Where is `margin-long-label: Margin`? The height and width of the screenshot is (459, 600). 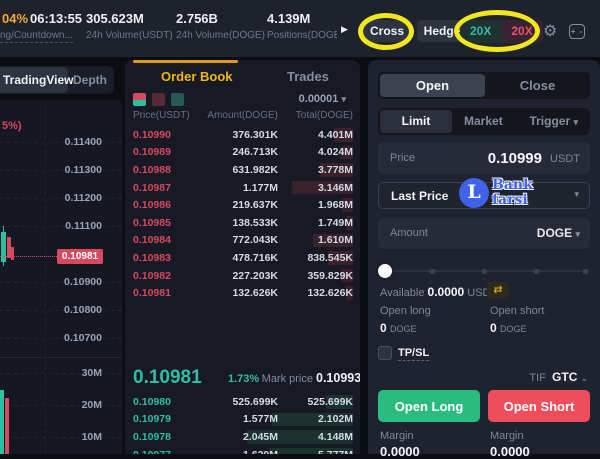 margin-long-label: Margin is located at coordinates (397, 436).